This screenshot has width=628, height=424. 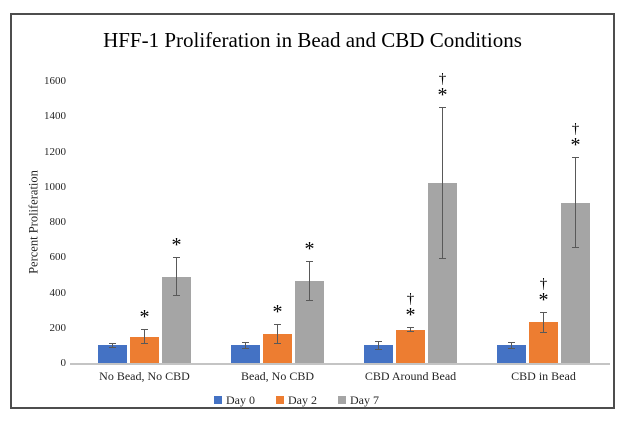 What do you see at coordinates (511, 354) in the screenshot?
I see `bar-day-0-cbd-in-bead` at bounding box center [511, 354].